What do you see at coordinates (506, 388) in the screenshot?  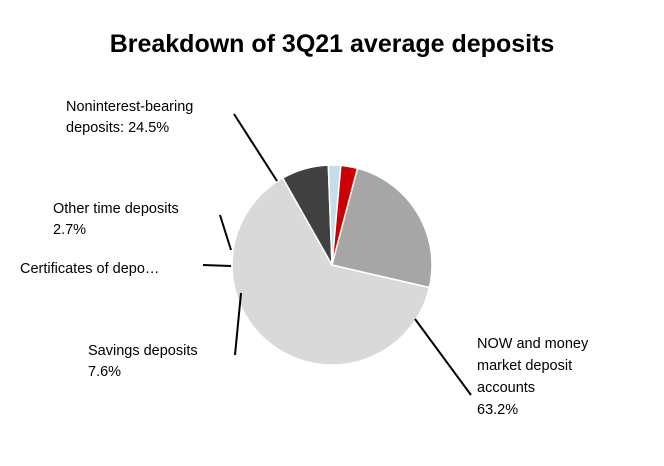 I see `slice-label-line: accounts` at bounding box center [506, 388].